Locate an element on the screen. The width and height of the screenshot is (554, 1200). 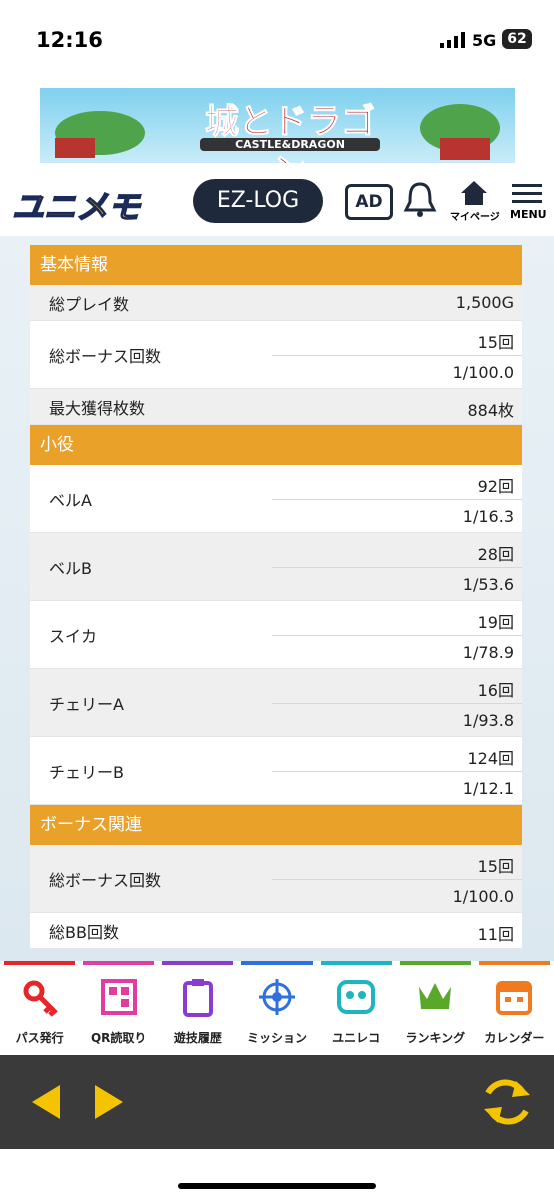
row-value: 1/93.8 is located at coordinates (488, 720).